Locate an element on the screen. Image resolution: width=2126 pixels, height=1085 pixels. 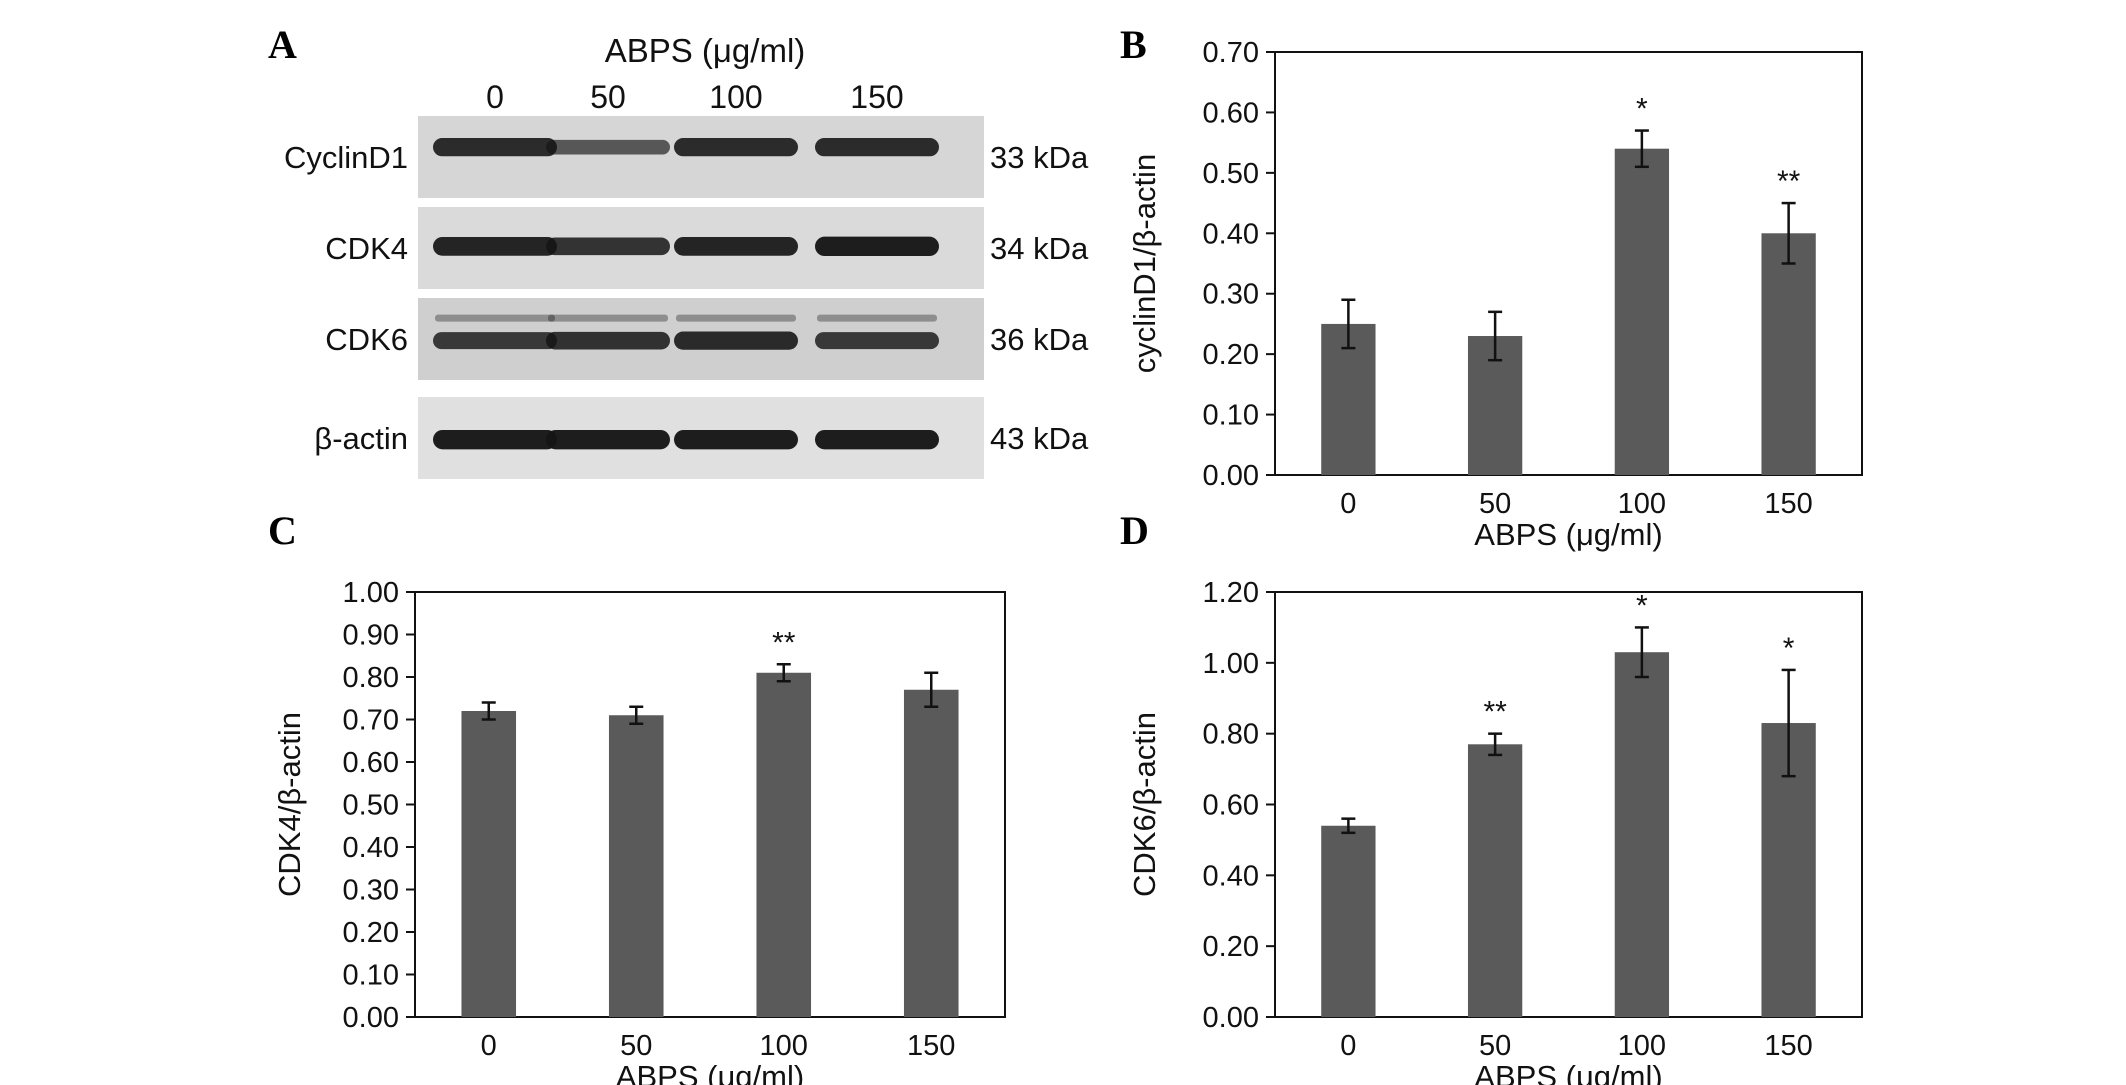
y-tick-label: 1.20 is located at coordinates (1231, 593).